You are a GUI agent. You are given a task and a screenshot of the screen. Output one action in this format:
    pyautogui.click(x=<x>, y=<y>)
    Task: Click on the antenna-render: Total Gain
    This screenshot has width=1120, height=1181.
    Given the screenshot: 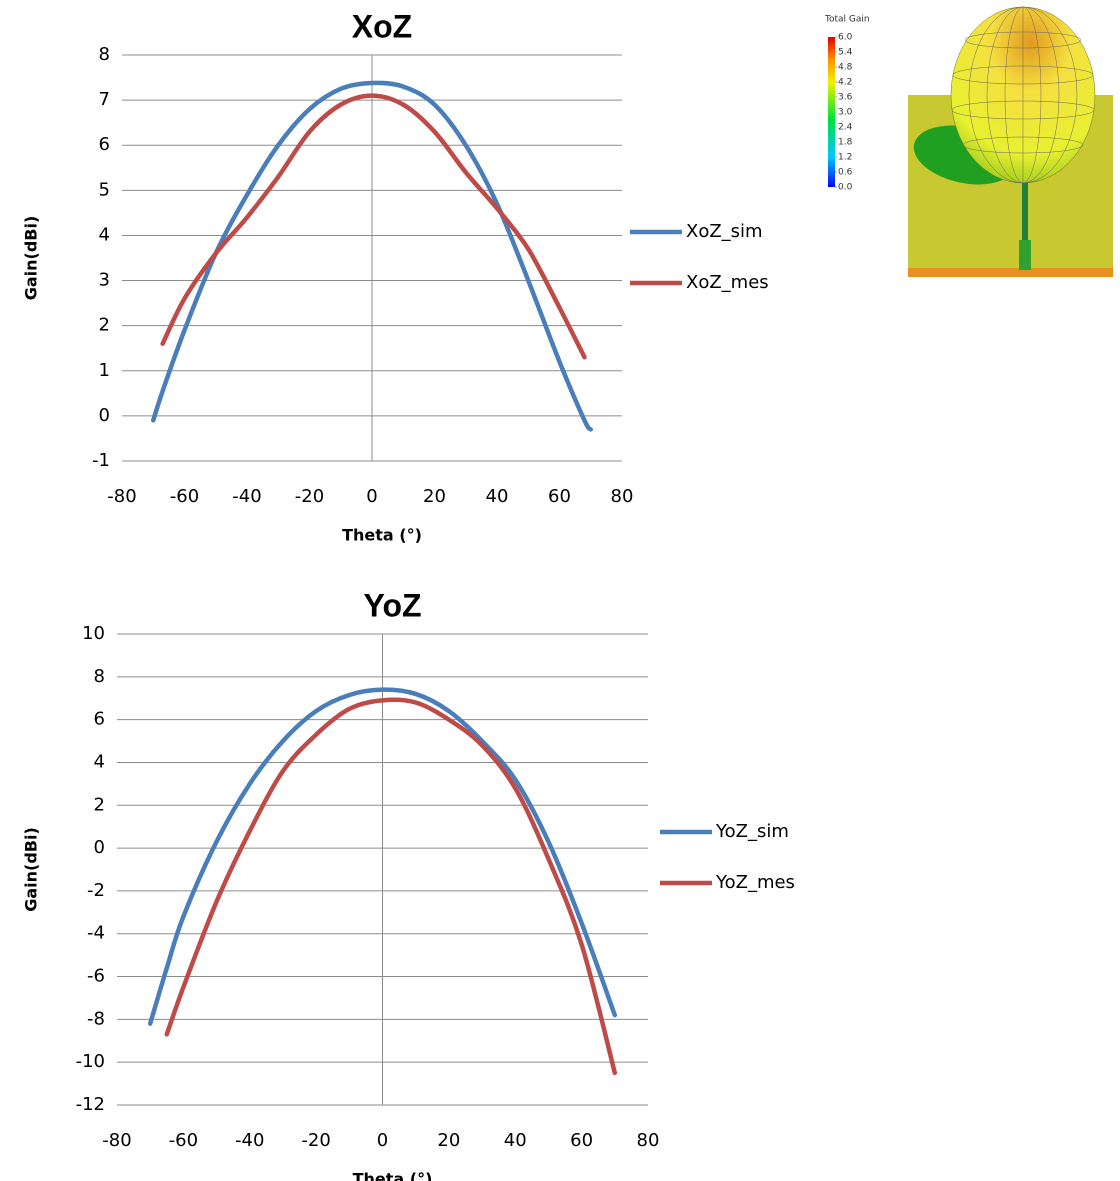 What is the action you would take?
    pyautogui.click(x=968, y=141)
    